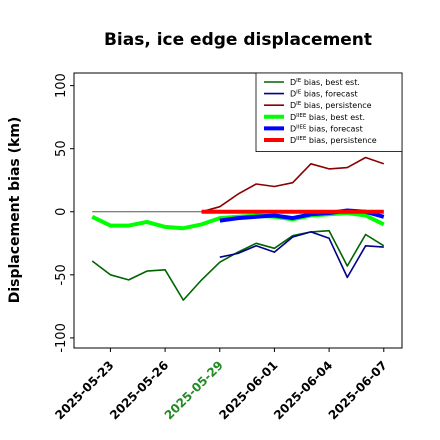 The width and height of the screenshot is (440, 440). I want to click on legend-entry: DIIEE bias, best est., so click(327, 117).